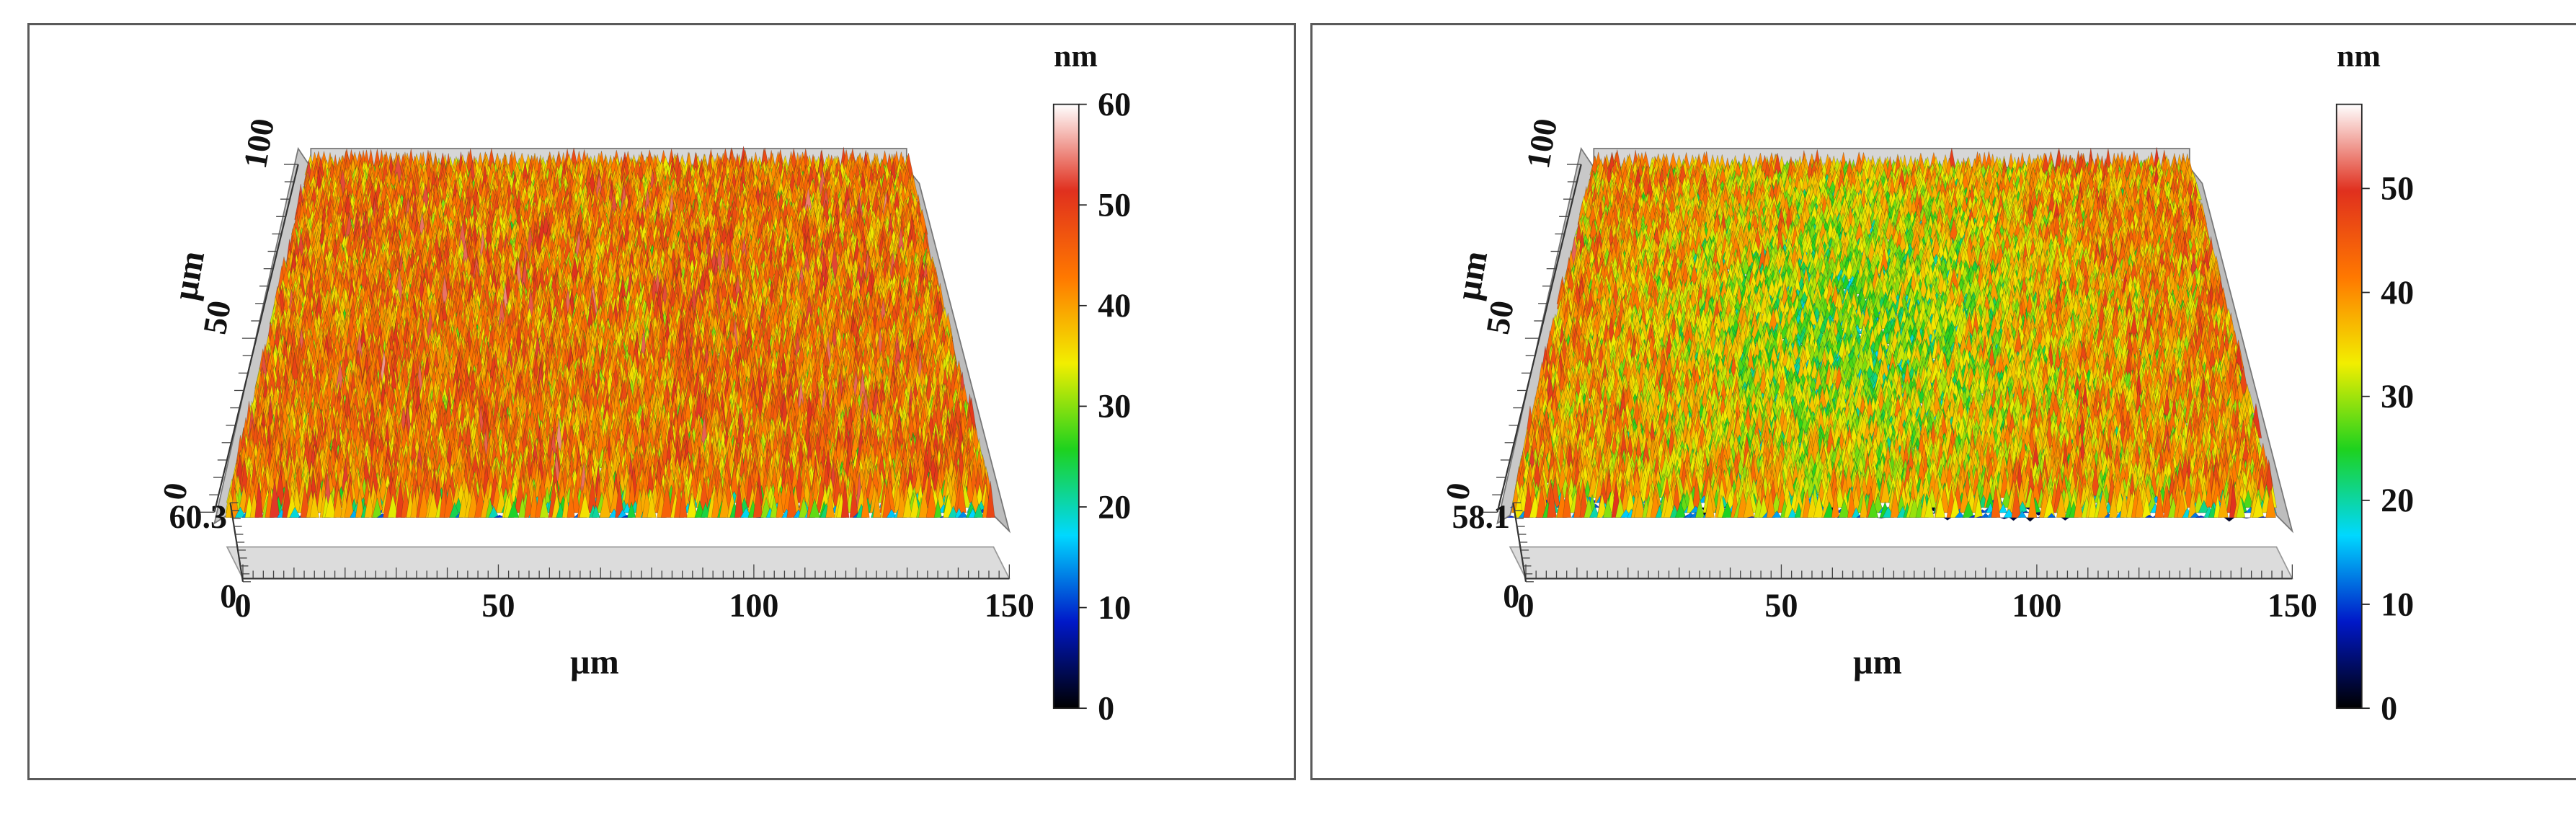  Describe the element at coordinates (1481, 516) in the screenshot. I see `z-tick-label: 58.1` at that location.